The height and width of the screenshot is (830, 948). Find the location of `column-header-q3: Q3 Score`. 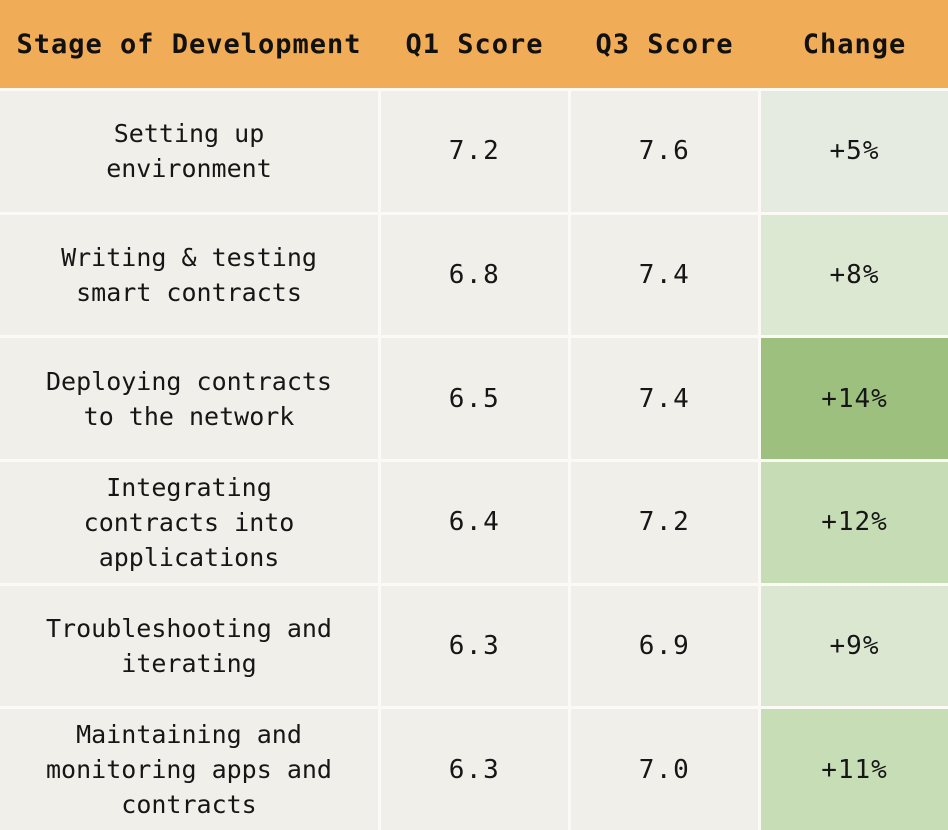

column-header-q3: Q3 Score is located at coordinates (664, 44).